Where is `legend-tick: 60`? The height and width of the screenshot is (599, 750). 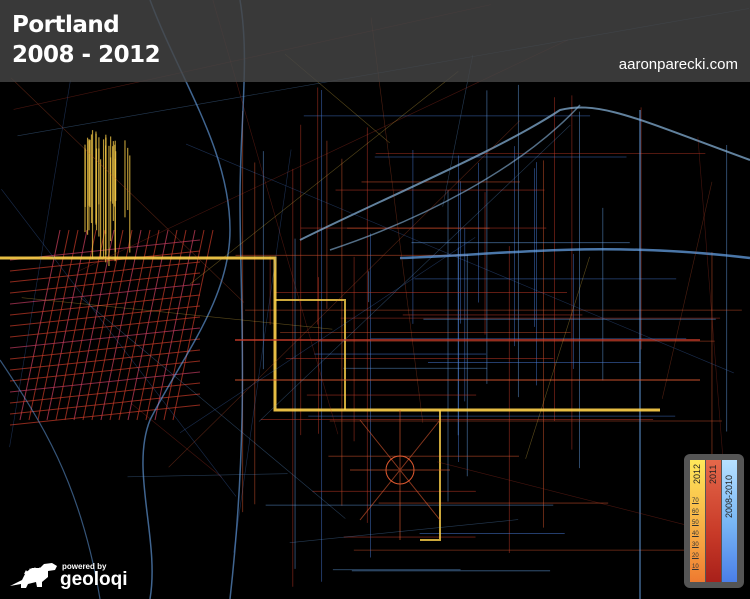 legend-tick: 60 is located at coordinates (695, 512).